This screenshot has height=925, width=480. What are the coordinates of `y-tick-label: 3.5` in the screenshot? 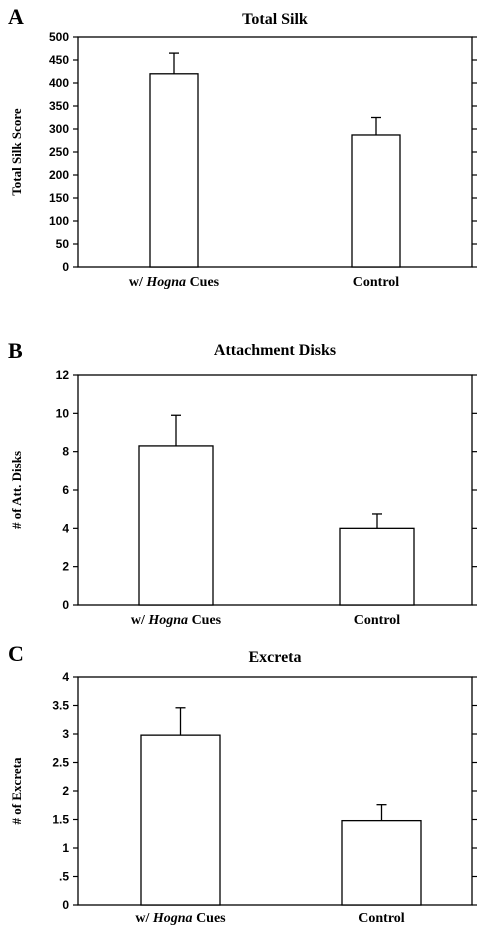 It's located at (60, 706).